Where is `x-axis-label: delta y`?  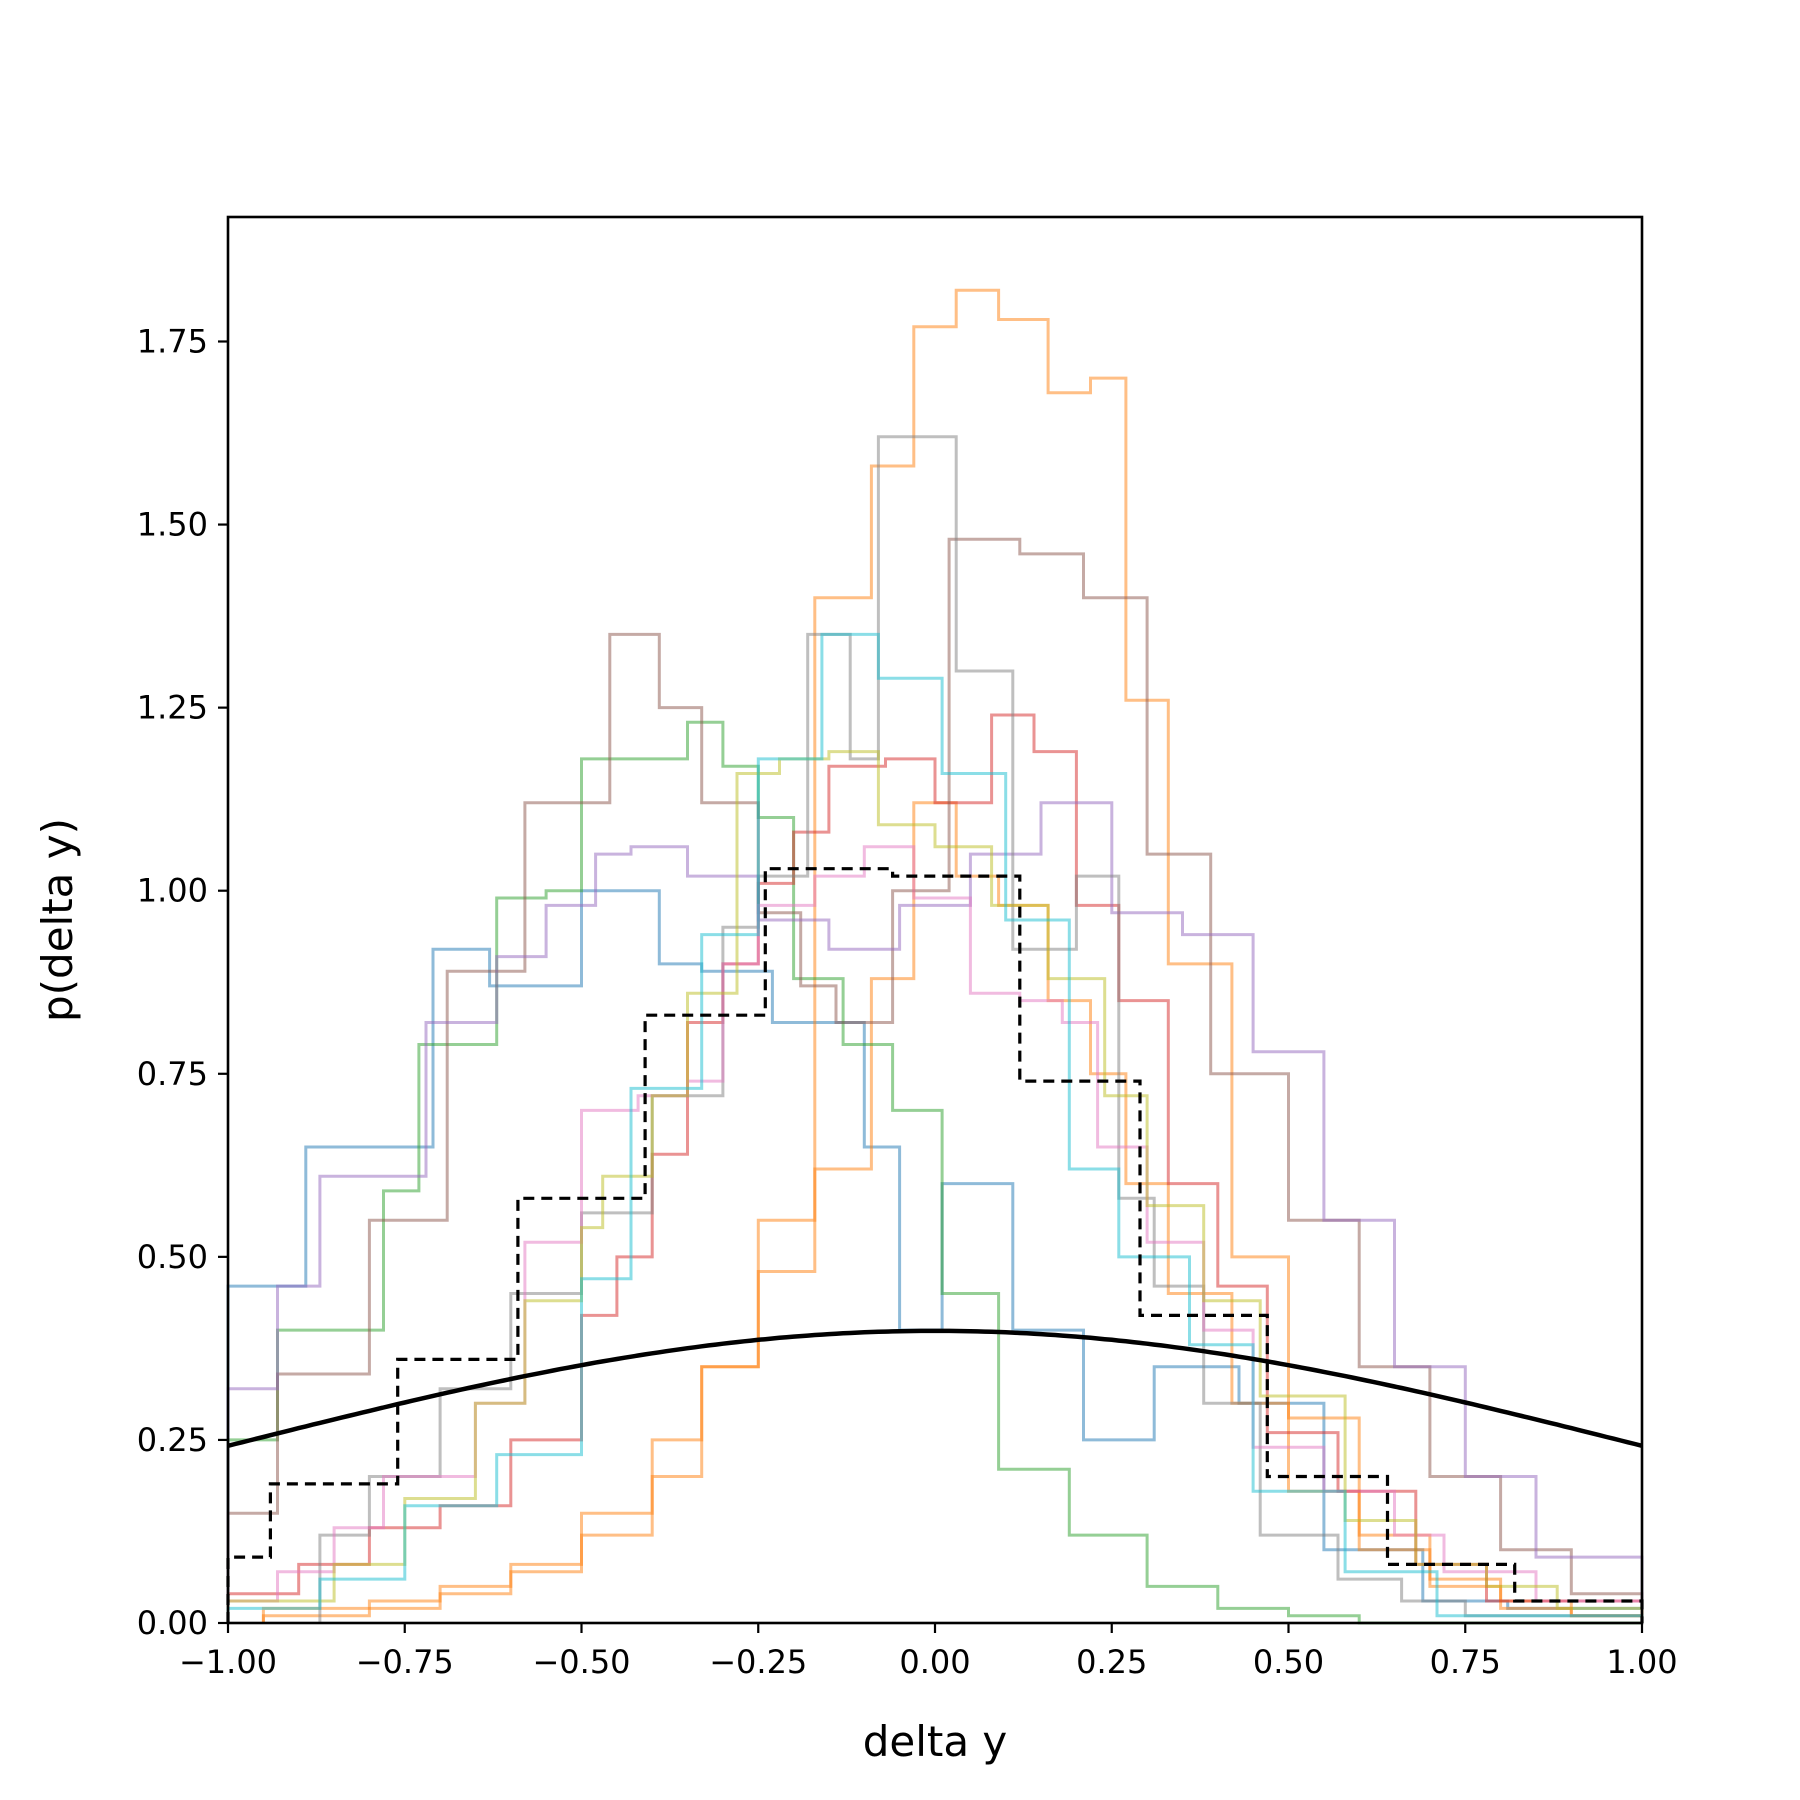 x-axis-label: delta y is located at coordinates (935, 1741).